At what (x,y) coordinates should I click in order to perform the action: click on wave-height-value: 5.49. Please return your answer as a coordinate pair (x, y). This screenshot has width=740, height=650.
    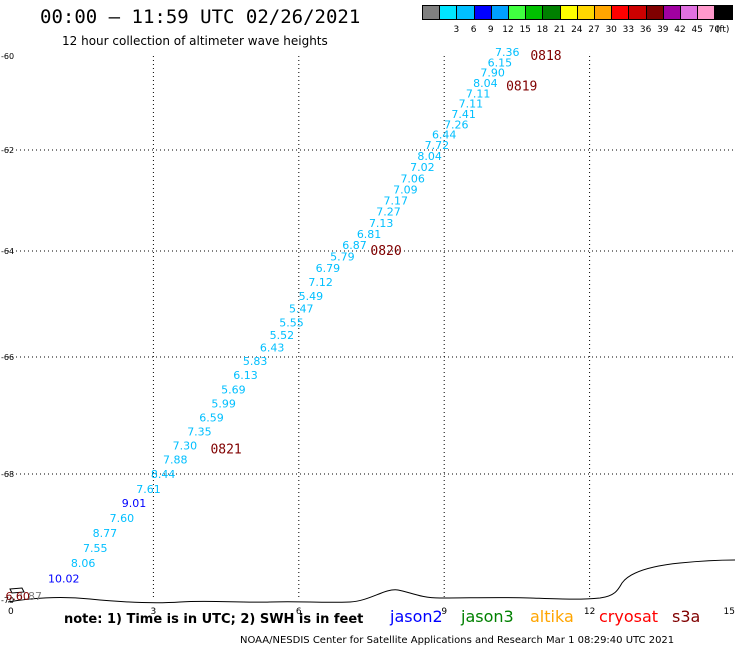
    Looking at the image, I should click on (311, 296).